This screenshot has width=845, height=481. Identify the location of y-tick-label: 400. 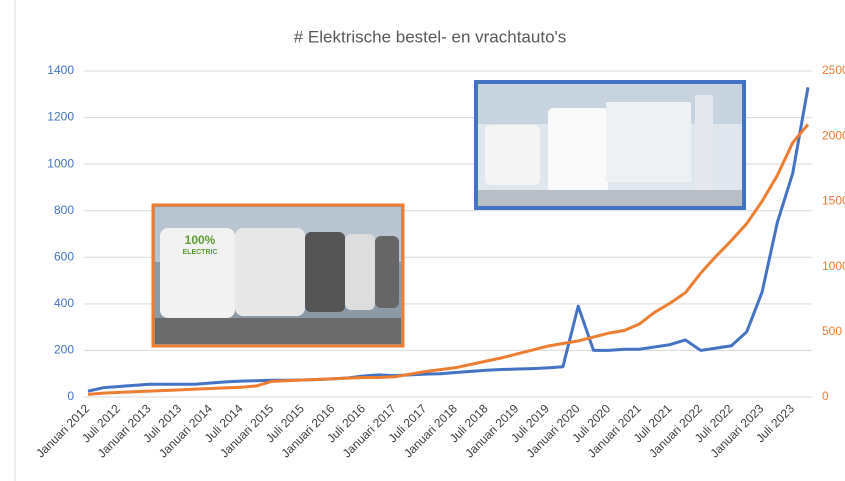
(64, 303).